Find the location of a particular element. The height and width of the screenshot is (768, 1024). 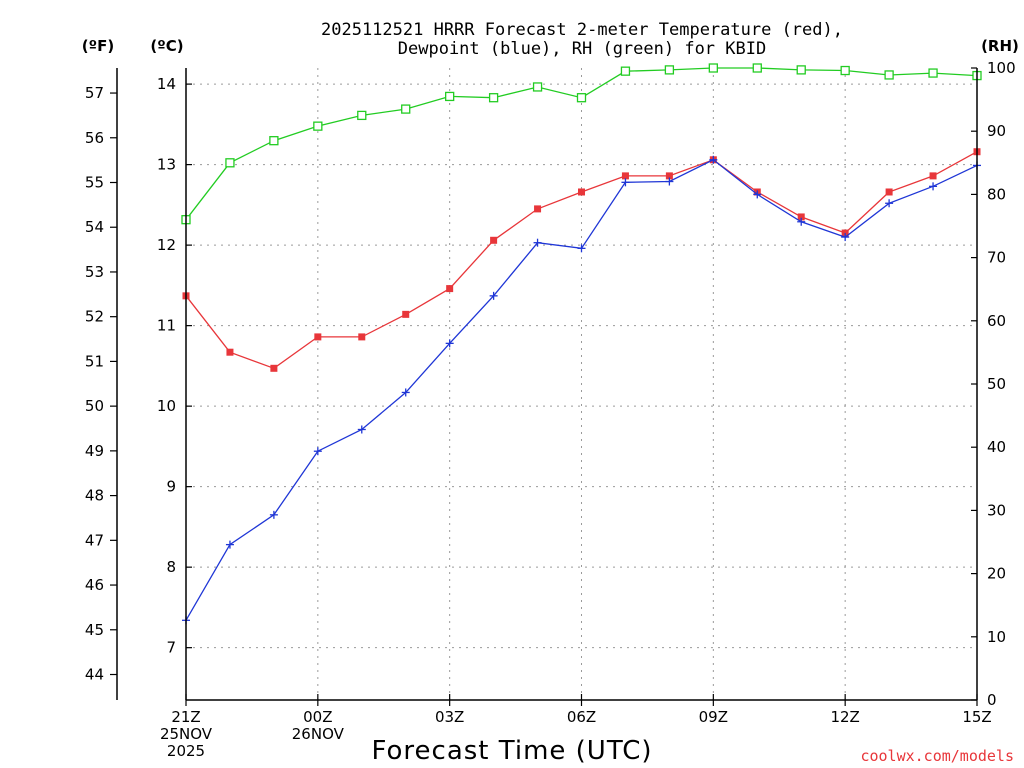

x-tick-label: 03Z is located at coordinates (449, 717).